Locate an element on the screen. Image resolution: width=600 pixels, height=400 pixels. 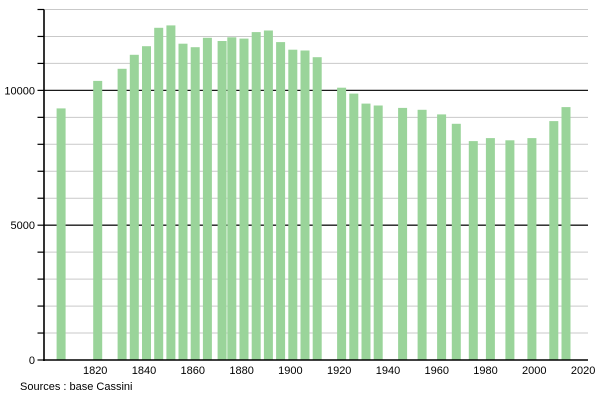
bar-1946 is located at coordinates (403, 234).